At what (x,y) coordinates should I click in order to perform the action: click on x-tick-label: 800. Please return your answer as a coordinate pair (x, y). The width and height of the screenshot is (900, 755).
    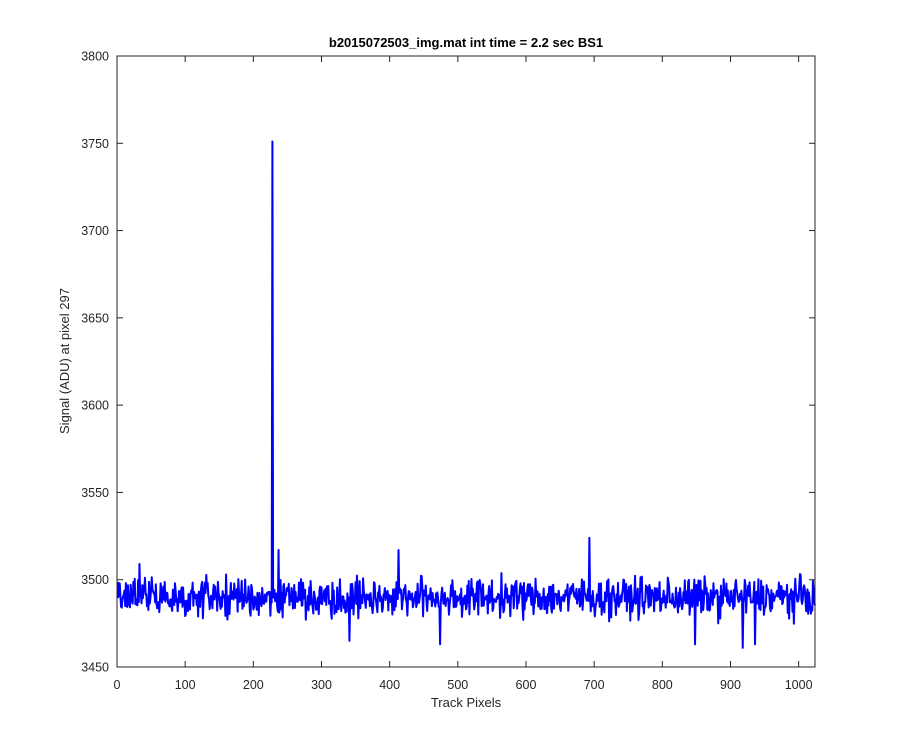
    Looking at the image, I should click on (662, 685).